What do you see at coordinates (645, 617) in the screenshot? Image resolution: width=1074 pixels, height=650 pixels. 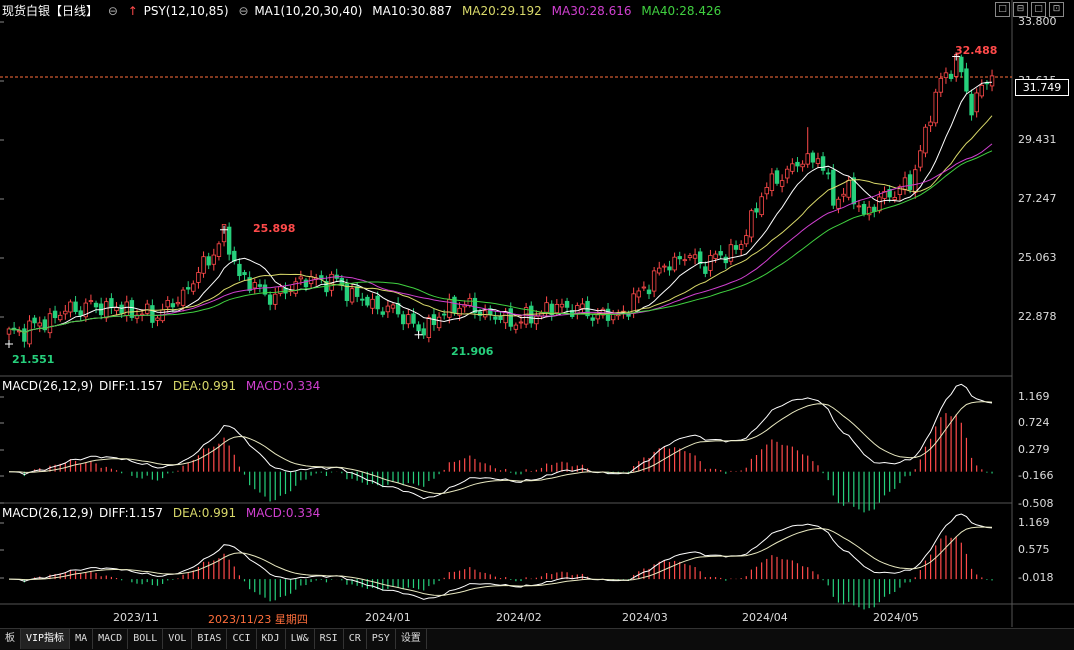 I see `x-tick-label: 2024/03` at bounding box center [645, 617].